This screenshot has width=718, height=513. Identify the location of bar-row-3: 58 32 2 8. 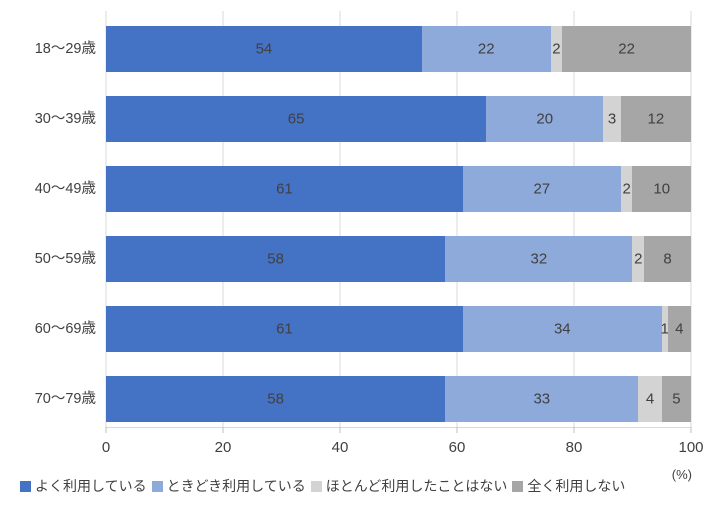
(398, 259).